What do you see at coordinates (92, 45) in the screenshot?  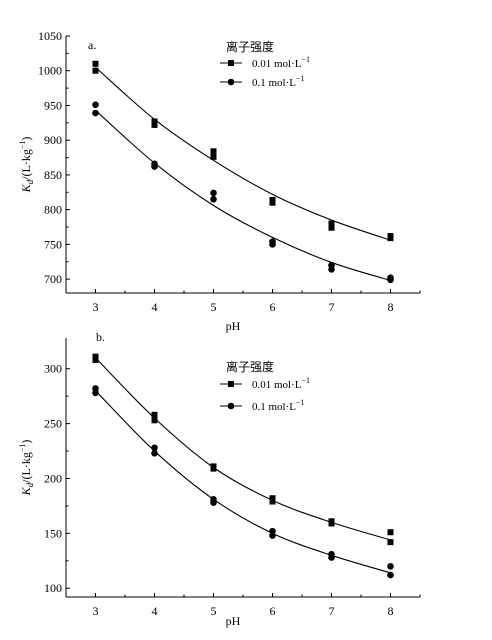 I see `panel-label: a.` at bounding box center [92, 45].